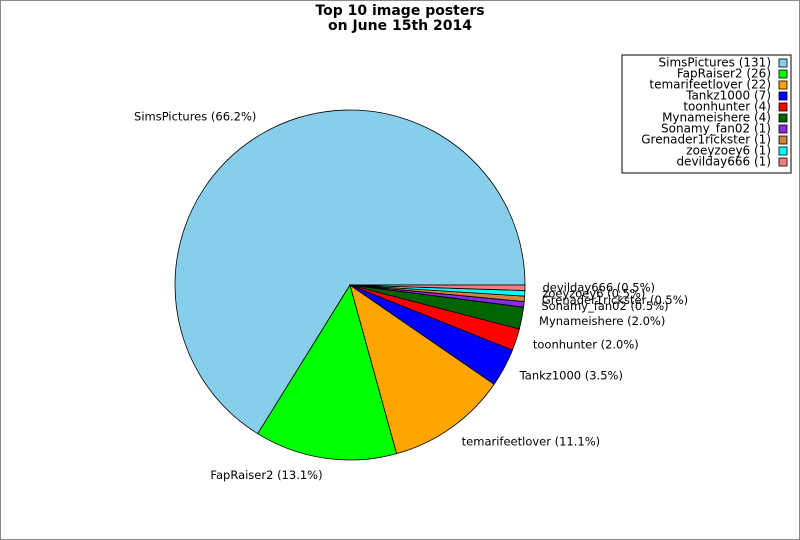 This screenshot has height=540, width=800. Describe the element at coordinates (571, 375) in the screenshot. I see `slice-label: Tankz1000 (3.5%)` at that location.